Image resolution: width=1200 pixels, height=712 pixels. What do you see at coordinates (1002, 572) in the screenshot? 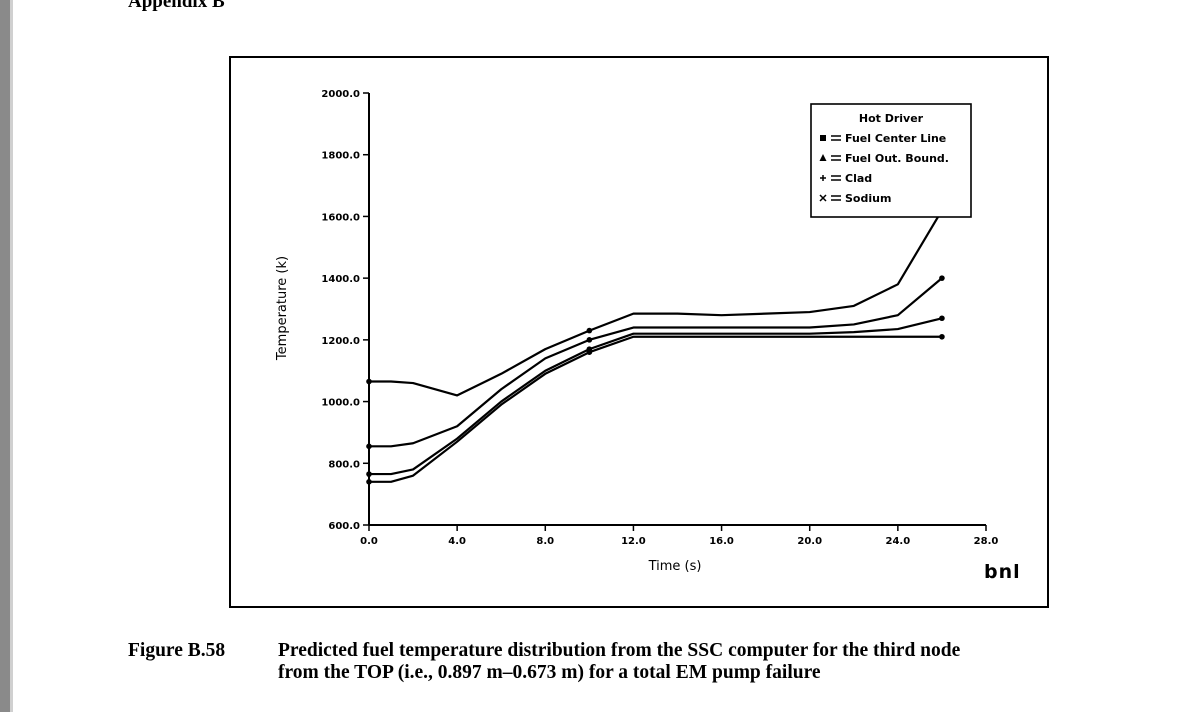
I see `bnl-logo: bnl` at bounding box center [1002, 572].